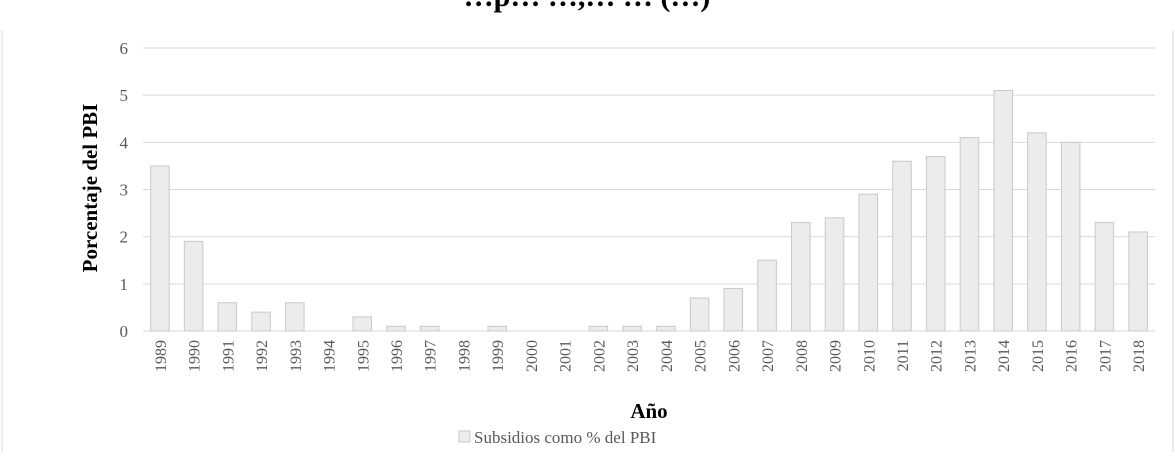 This screenshot has height=457, width=1175. What do you see at coordinates (498, 356) in the screenshot?
I see `x-tick-label: 1999` at bounding box center [498, 356].